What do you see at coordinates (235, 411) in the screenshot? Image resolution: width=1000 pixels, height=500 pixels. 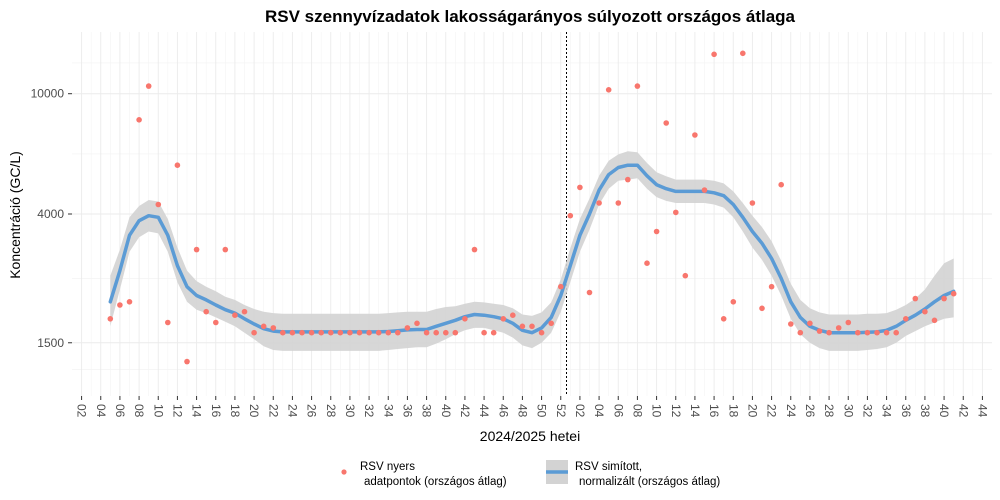 I see `x-tick-label: 18` at bounding box center [235, 411].